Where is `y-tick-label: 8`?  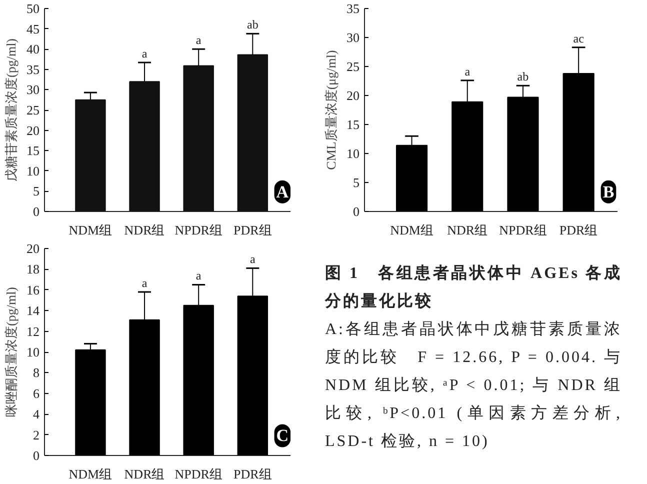
y-tick-label: 8 is located at coordinates (36, 372).